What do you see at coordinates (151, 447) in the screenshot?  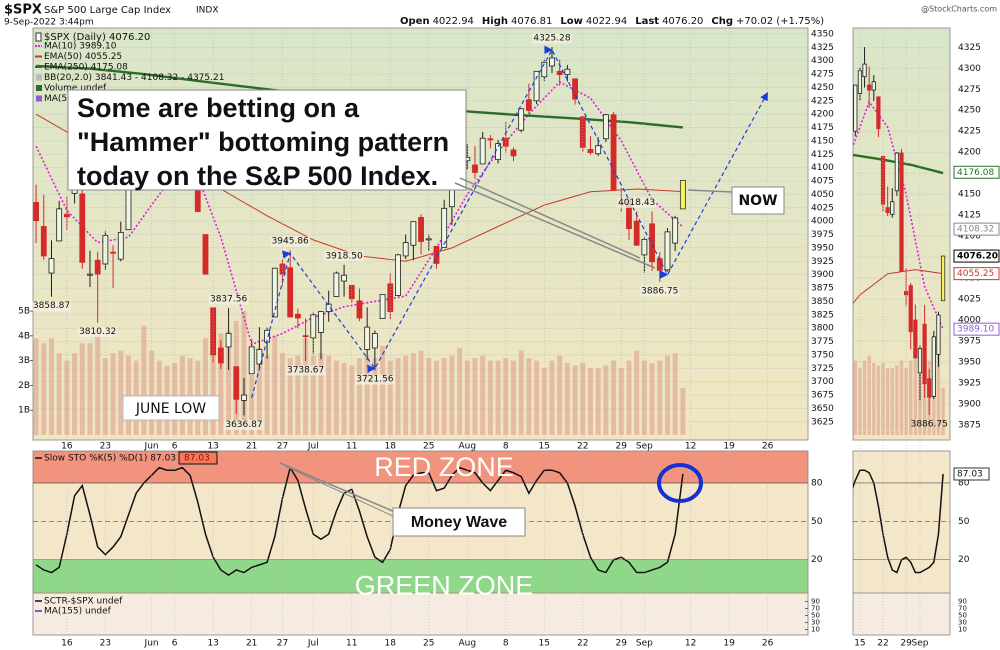 I see `x-tick-label: Jun` at bounding box center [151, 447].